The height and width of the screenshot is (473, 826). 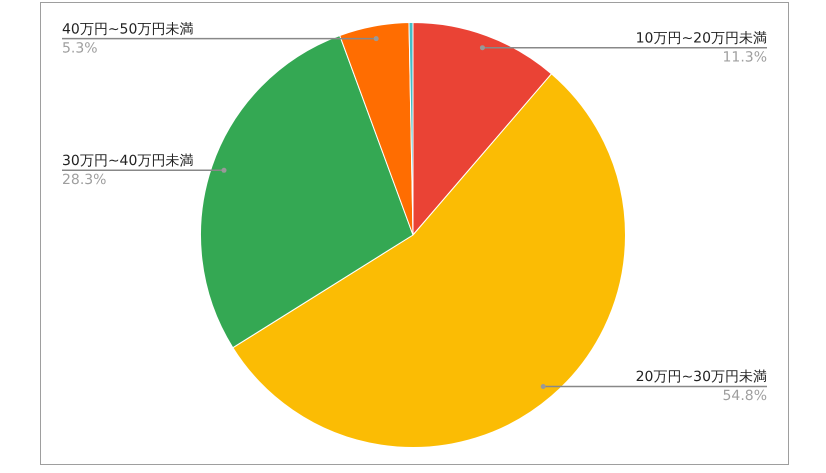 I want to click on data-label: 54.8%, so click(x=744, y=396).